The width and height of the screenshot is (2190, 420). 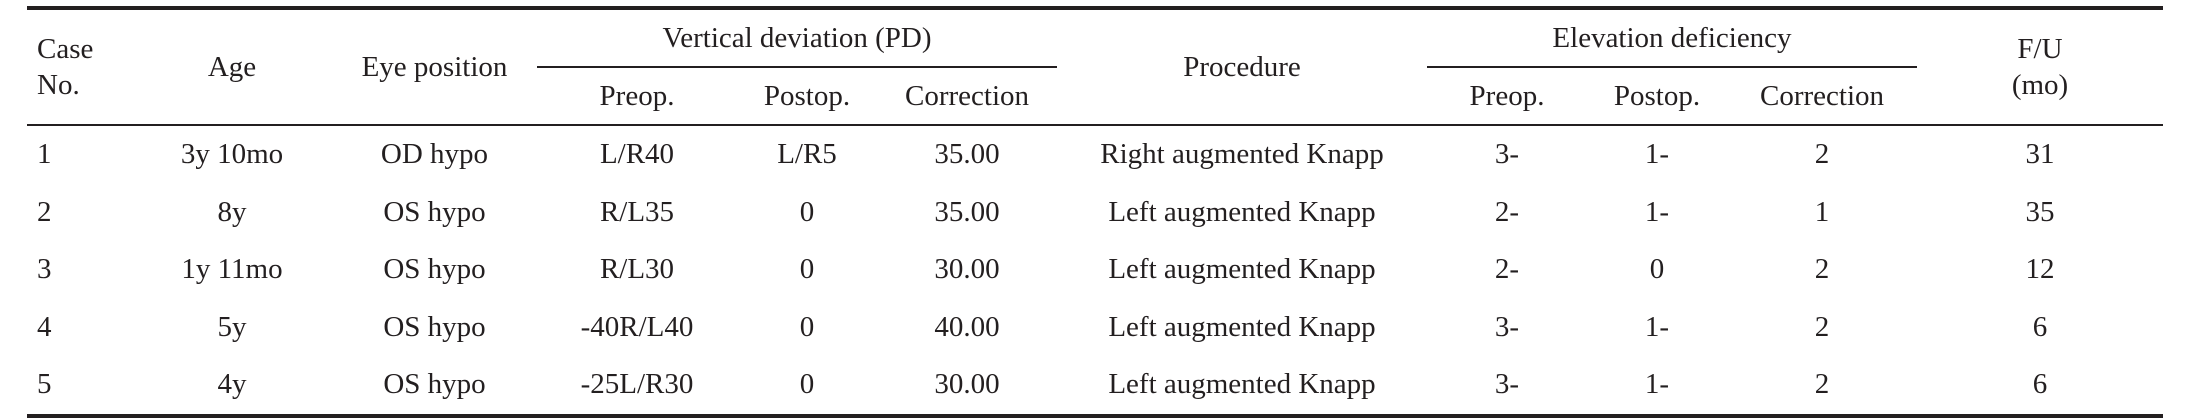 I want to click on cell-vd-preop: R/L30, so click(x=637, y=269).